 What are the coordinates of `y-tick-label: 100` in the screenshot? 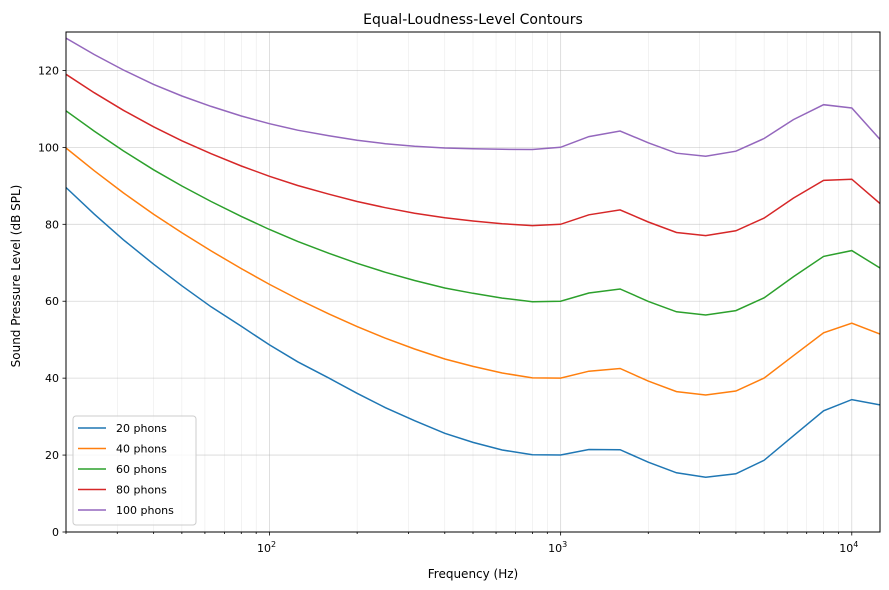 It's located at (48, 147).